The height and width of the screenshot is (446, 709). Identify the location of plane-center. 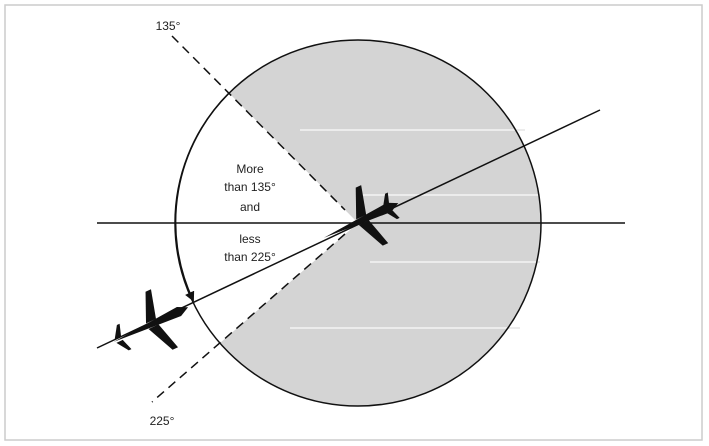
(361, 215).